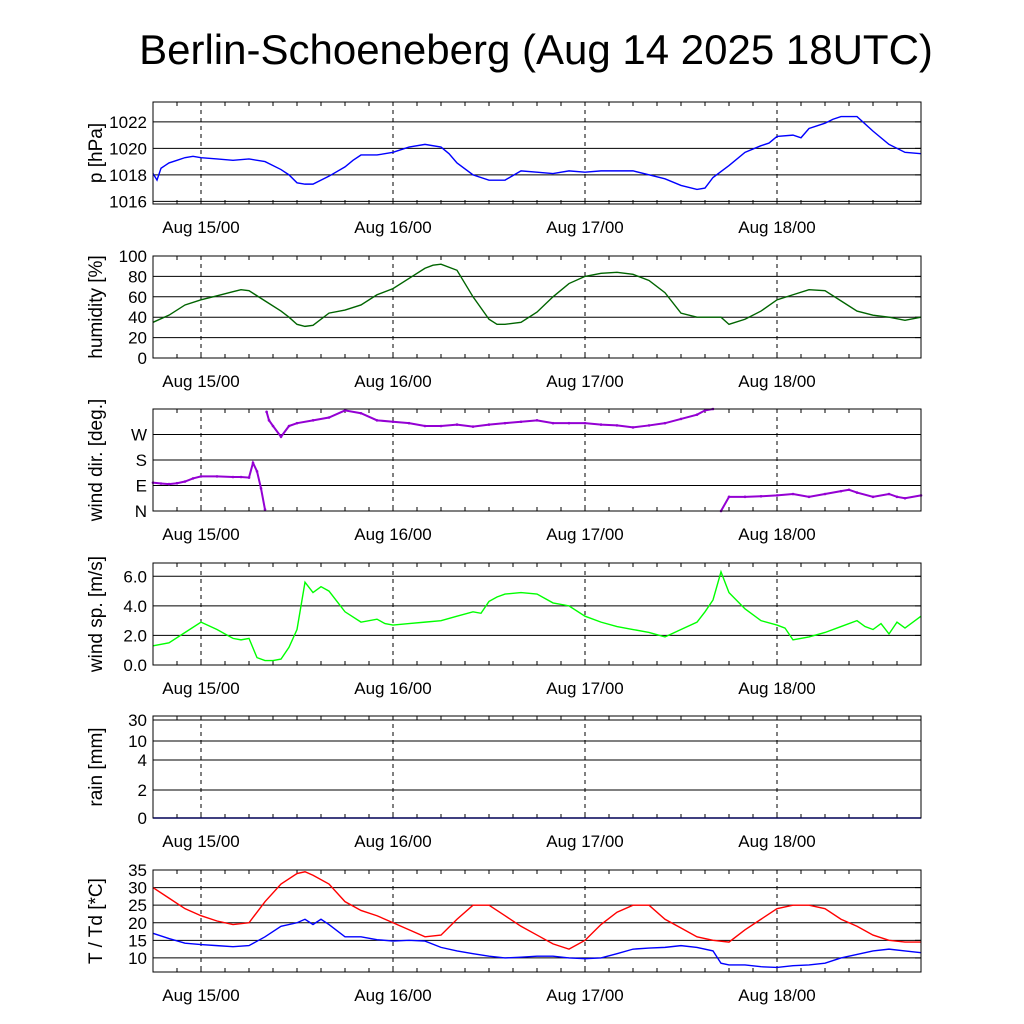 The image size is (1024, 1024). Describe the element at coordinates (137, 297) in the screenshot. I see `ytick-label: 60` at that location.